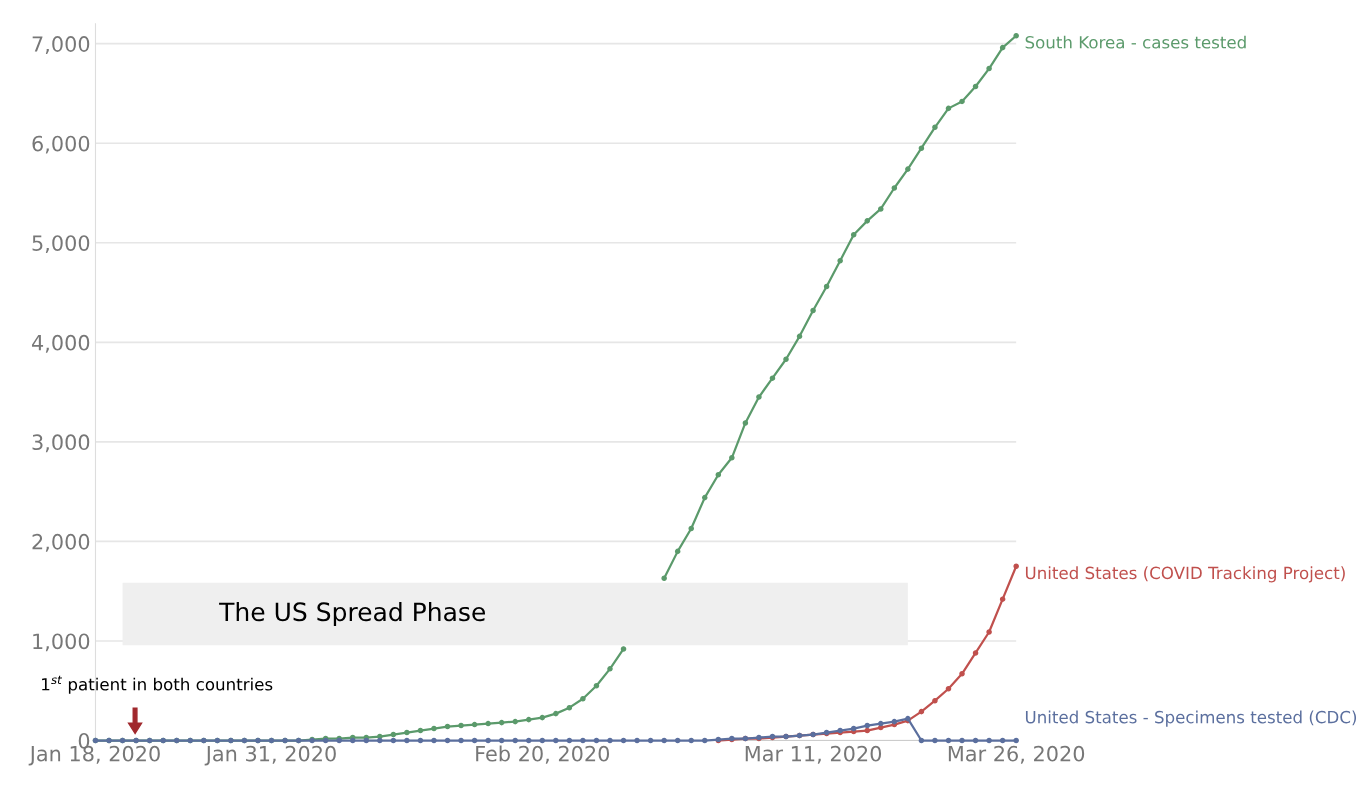  I want to click on series-label: United States (COVID Tracking Project), so click(1185, 574).